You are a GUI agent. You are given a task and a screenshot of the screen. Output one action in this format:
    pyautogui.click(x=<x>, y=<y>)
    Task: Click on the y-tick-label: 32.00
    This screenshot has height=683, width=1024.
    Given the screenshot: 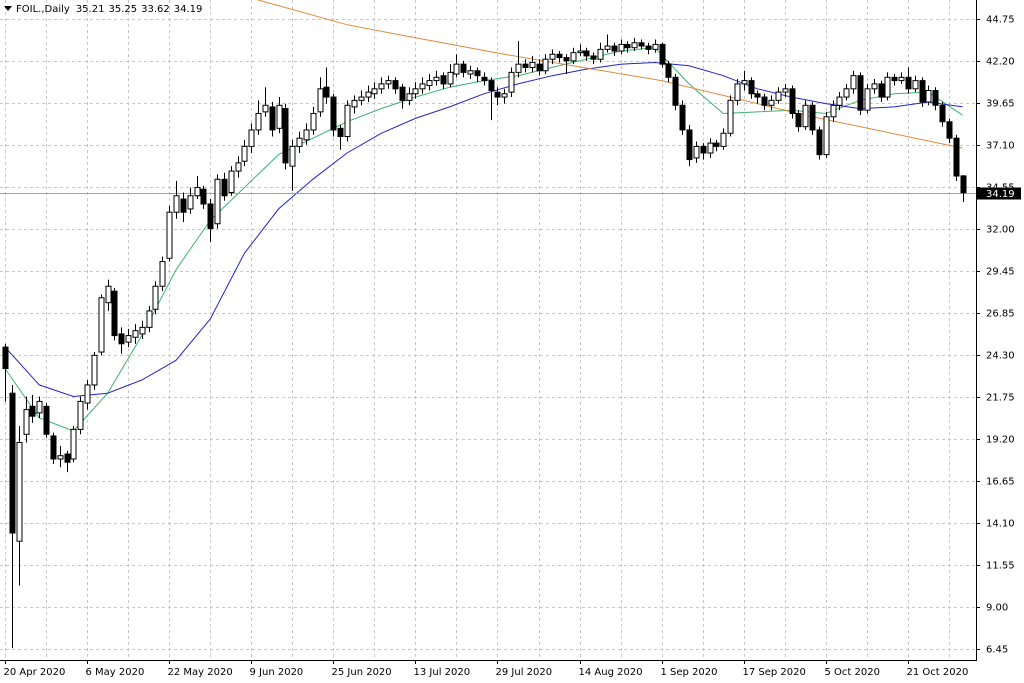 What is the action you would take?
    pyautogui.click(x=1000, y=230)
    